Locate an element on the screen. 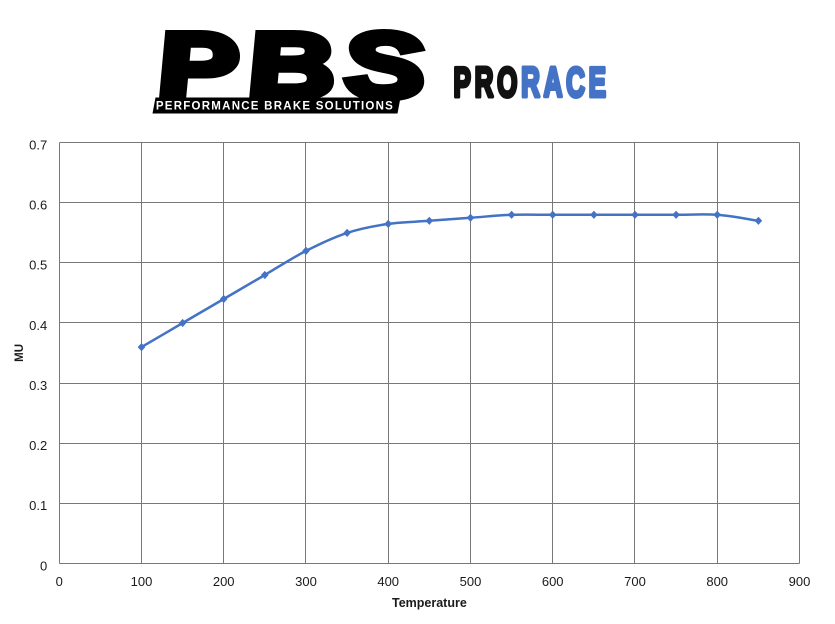 The width and height of the screenshot is (835, 624). svg-text: 500 is located at coordinates (471, 581).